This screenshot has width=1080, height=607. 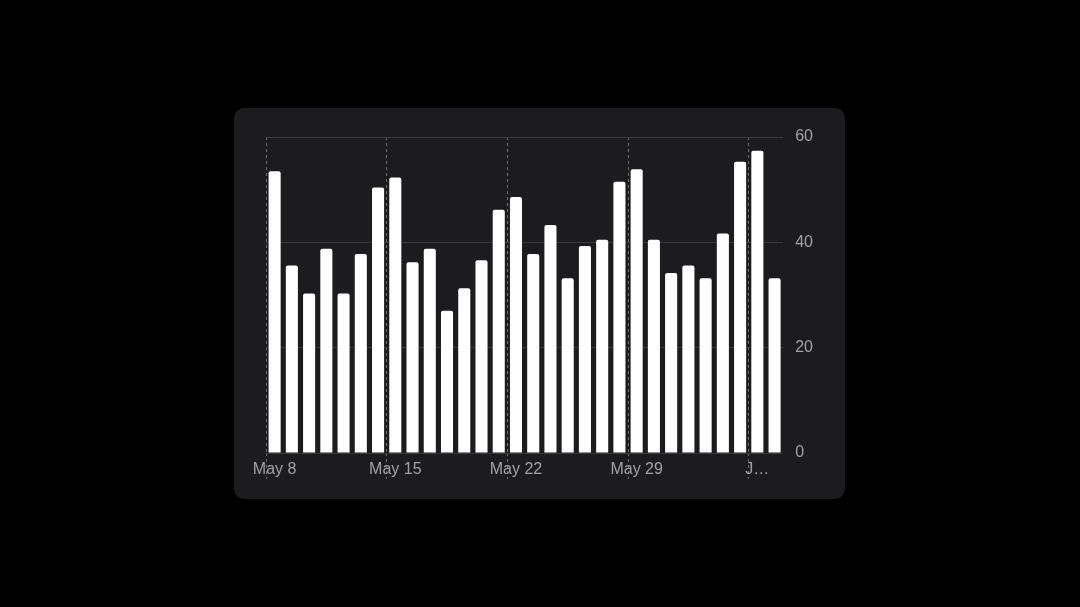 What do you see at coordinates (395, 469) in the screenshot?
I see `x-tick-label: May 15` at bounding box center [395, 469].